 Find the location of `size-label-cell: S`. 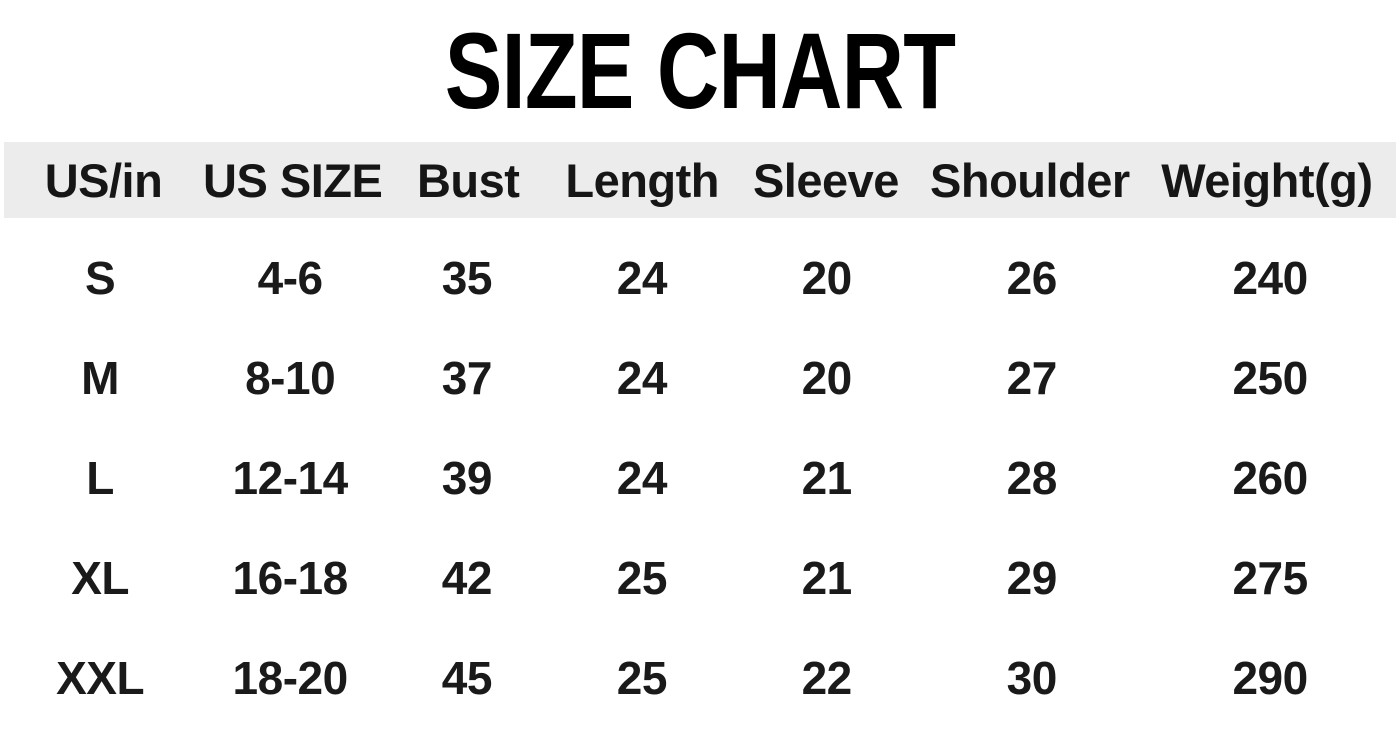

size-label-cell: S is located at coordinates (100, 278).